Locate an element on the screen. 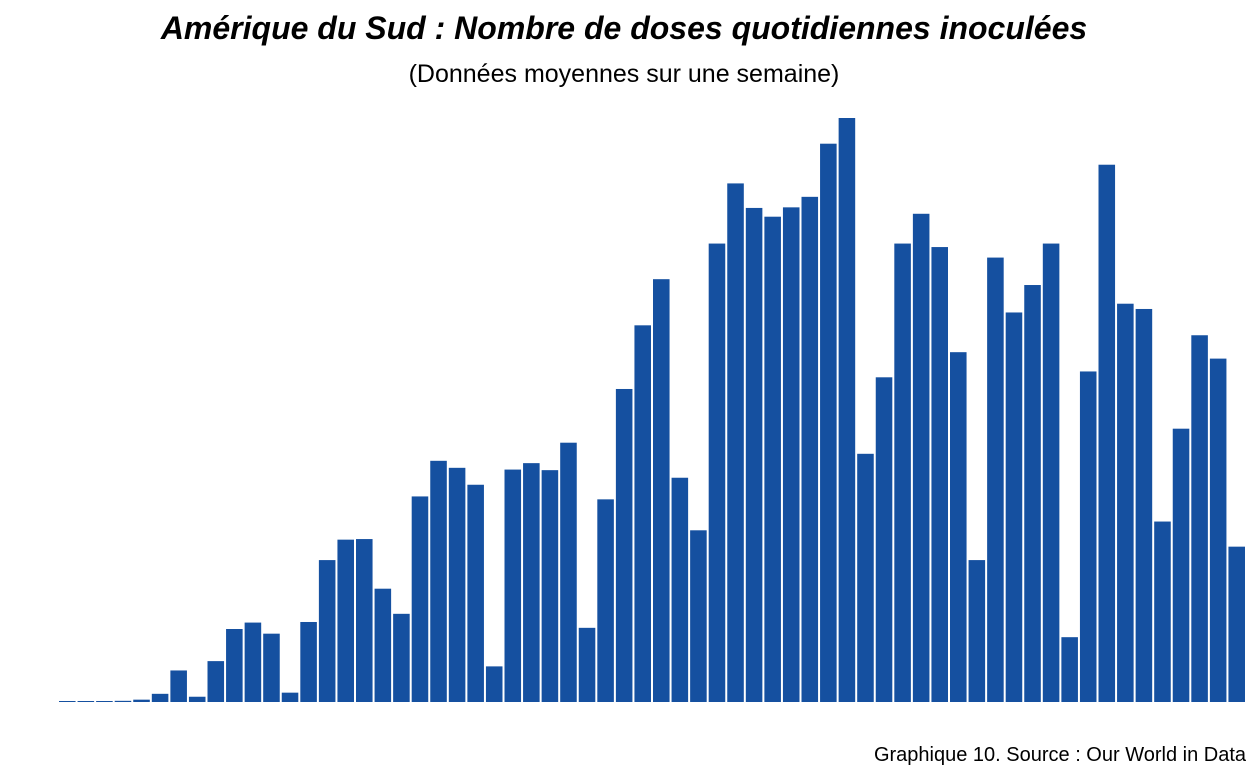 The width and height of the screenshot is (1248, 768). chart-subtitle: (Données moyennes sur une semaine) is located at coordinates (624, 74).